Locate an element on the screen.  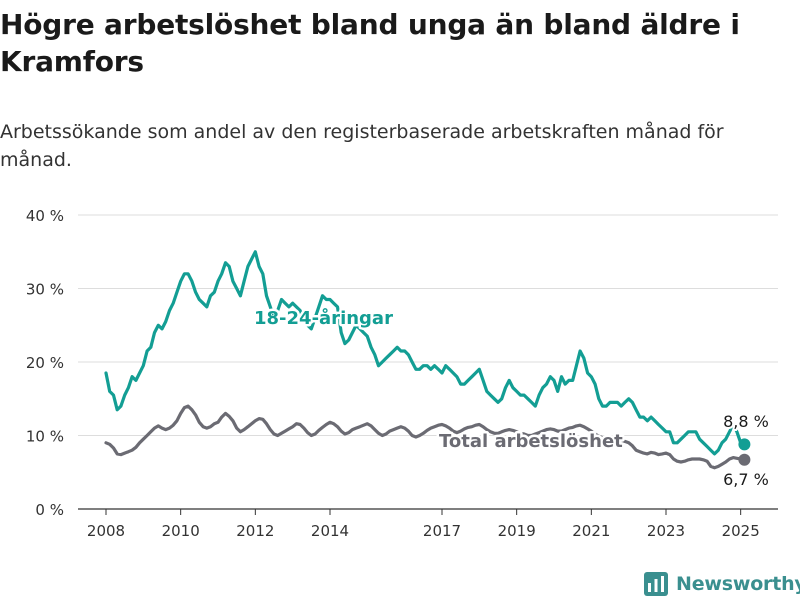
brand-name: Newsworthy is located at coordinates (738, 584).